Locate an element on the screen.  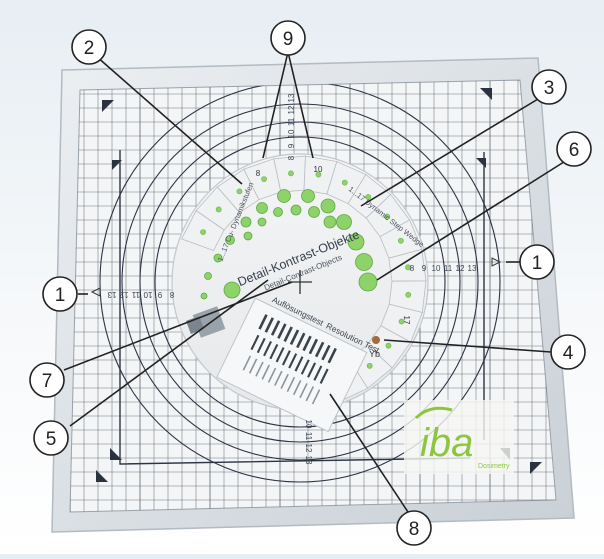
scale-top-label: 8 is located at coordinates (291, 157).